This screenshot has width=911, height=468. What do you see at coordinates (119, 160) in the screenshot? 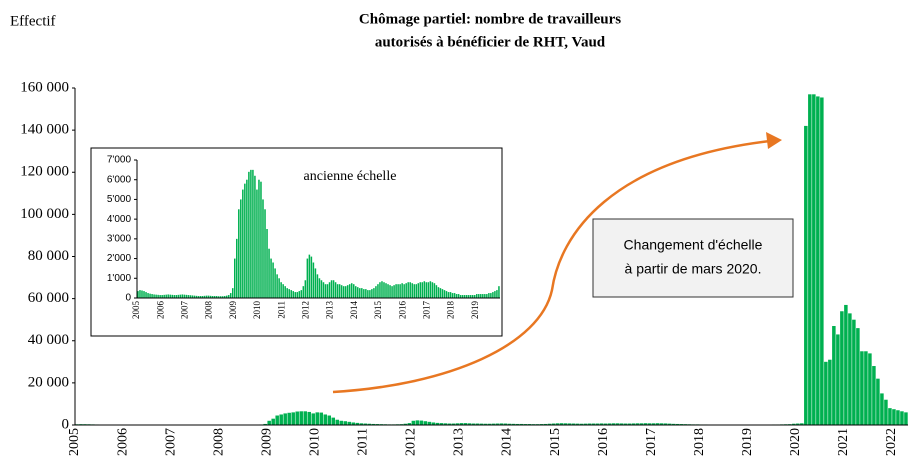
I see `y-tick-label: 7'000` at bounding box center [119, 160].